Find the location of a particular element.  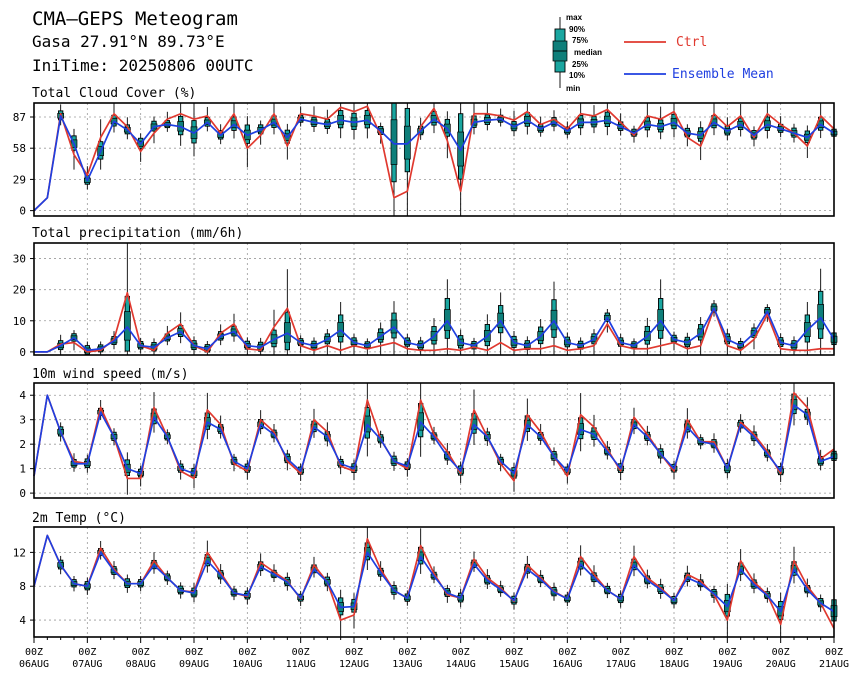

cloud-ytick-label: 87 is located at coordinates (19, 117).